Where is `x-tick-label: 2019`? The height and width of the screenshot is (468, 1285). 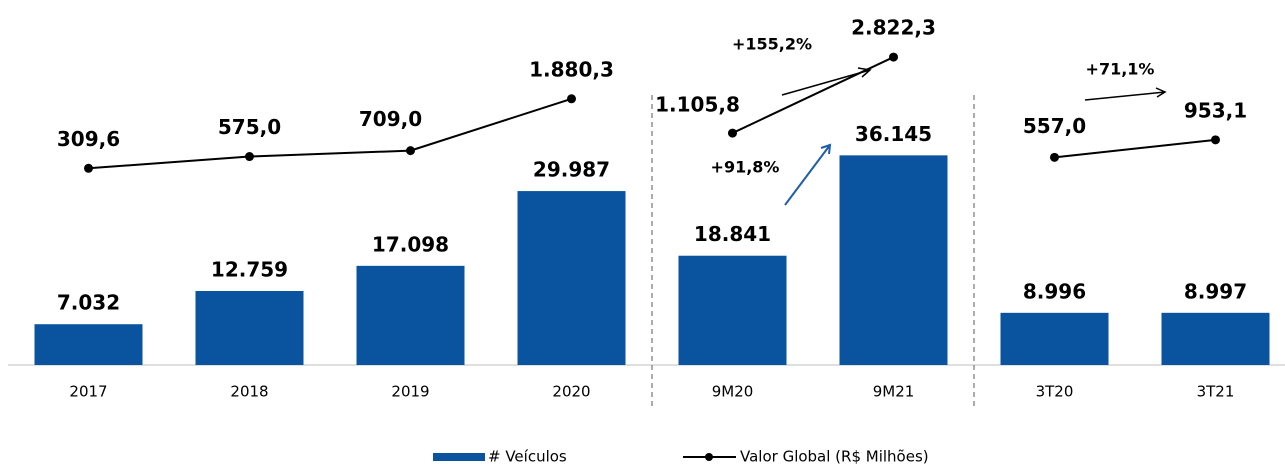 x-tick-label: 2019 is located at coordinates (410, 392).